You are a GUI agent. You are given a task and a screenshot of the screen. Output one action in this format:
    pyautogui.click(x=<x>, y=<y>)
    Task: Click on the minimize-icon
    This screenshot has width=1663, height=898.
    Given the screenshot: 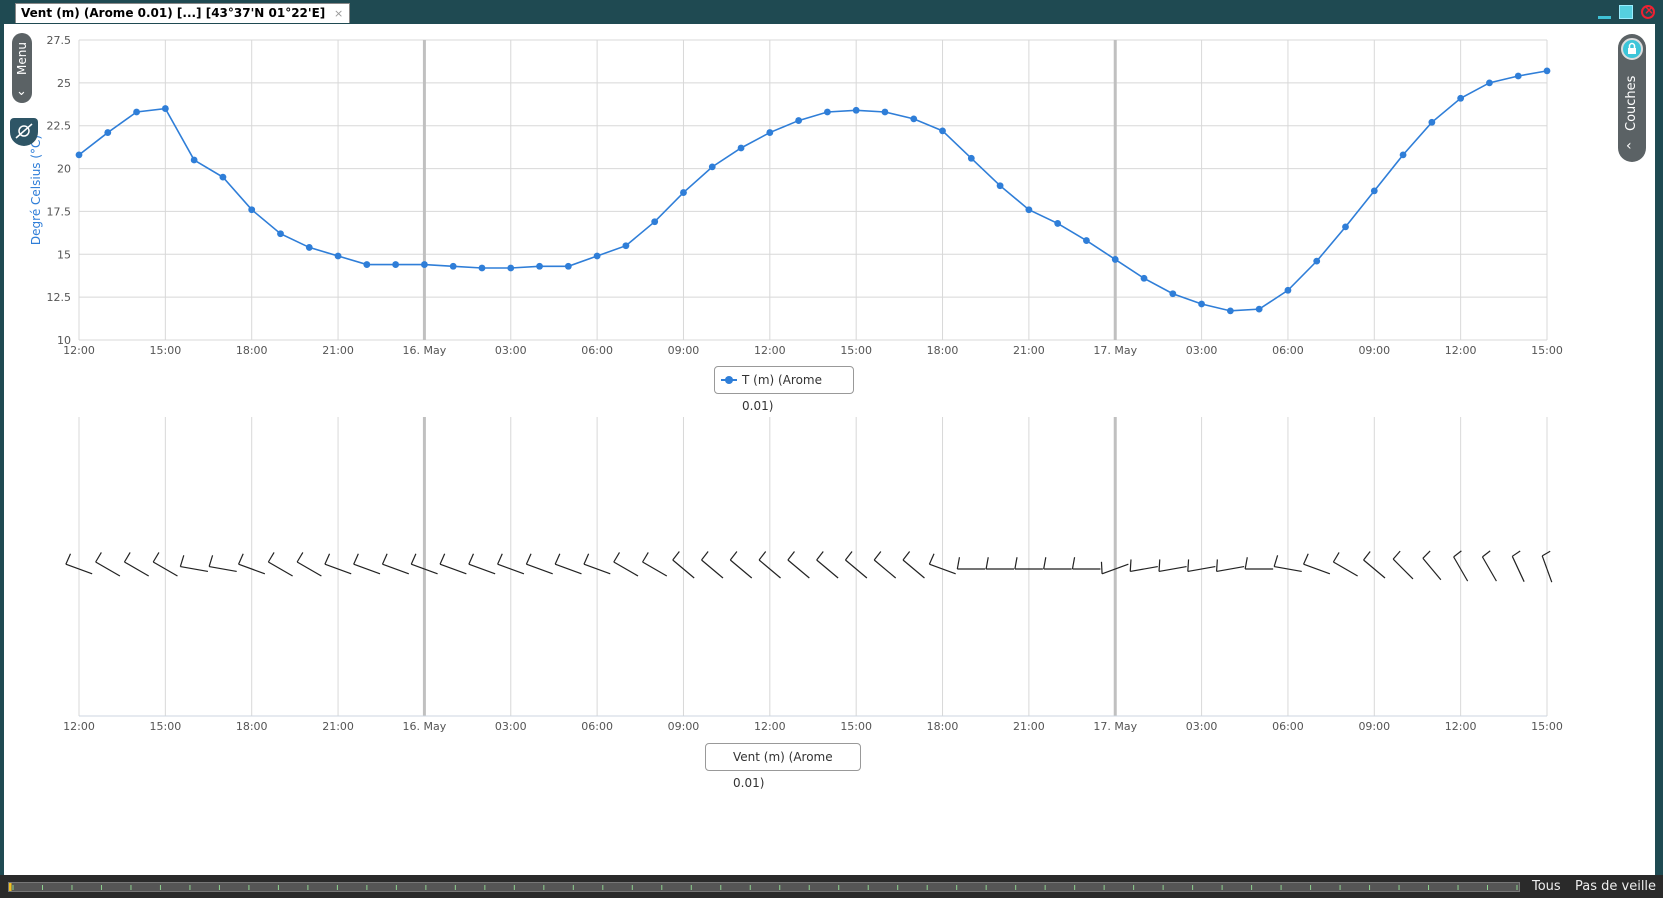 What is the action you would take?
    pyautogui.click(x=1604, y=17)
    